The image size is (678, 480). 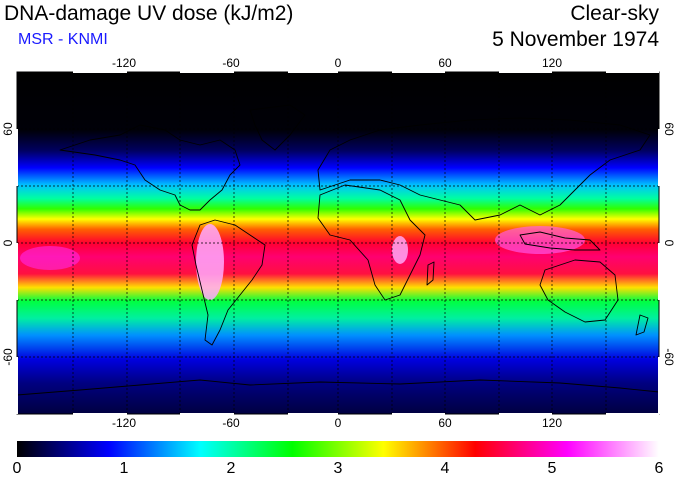 I want to click on colorbar-tick-label: 1, so click(x=124, y=468).